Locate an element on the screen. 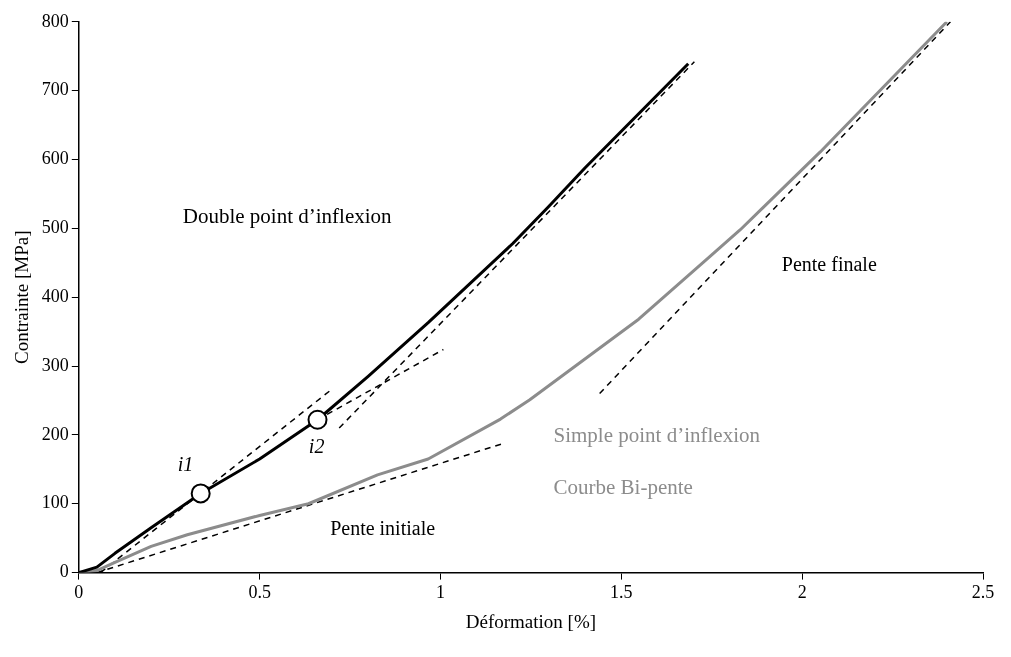 This screenshot has height=657, width=1011. x-tick-label: 0.5 is located at coordinates (259, 592).